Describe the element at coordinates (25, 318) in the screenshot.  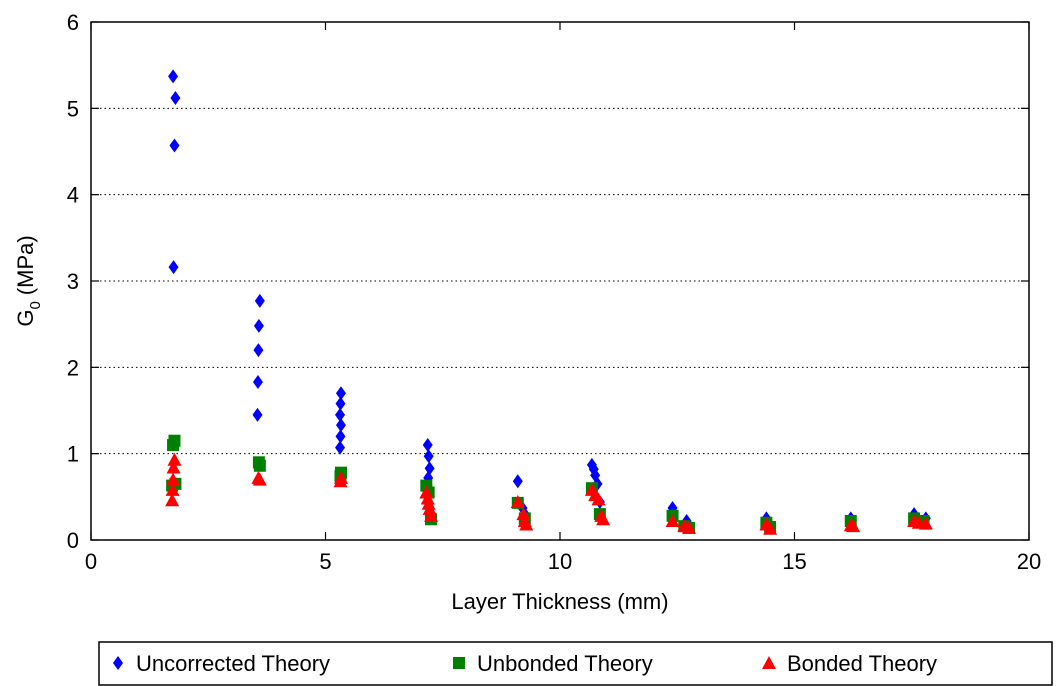
I see `y-axis-label-main: G` at that location.